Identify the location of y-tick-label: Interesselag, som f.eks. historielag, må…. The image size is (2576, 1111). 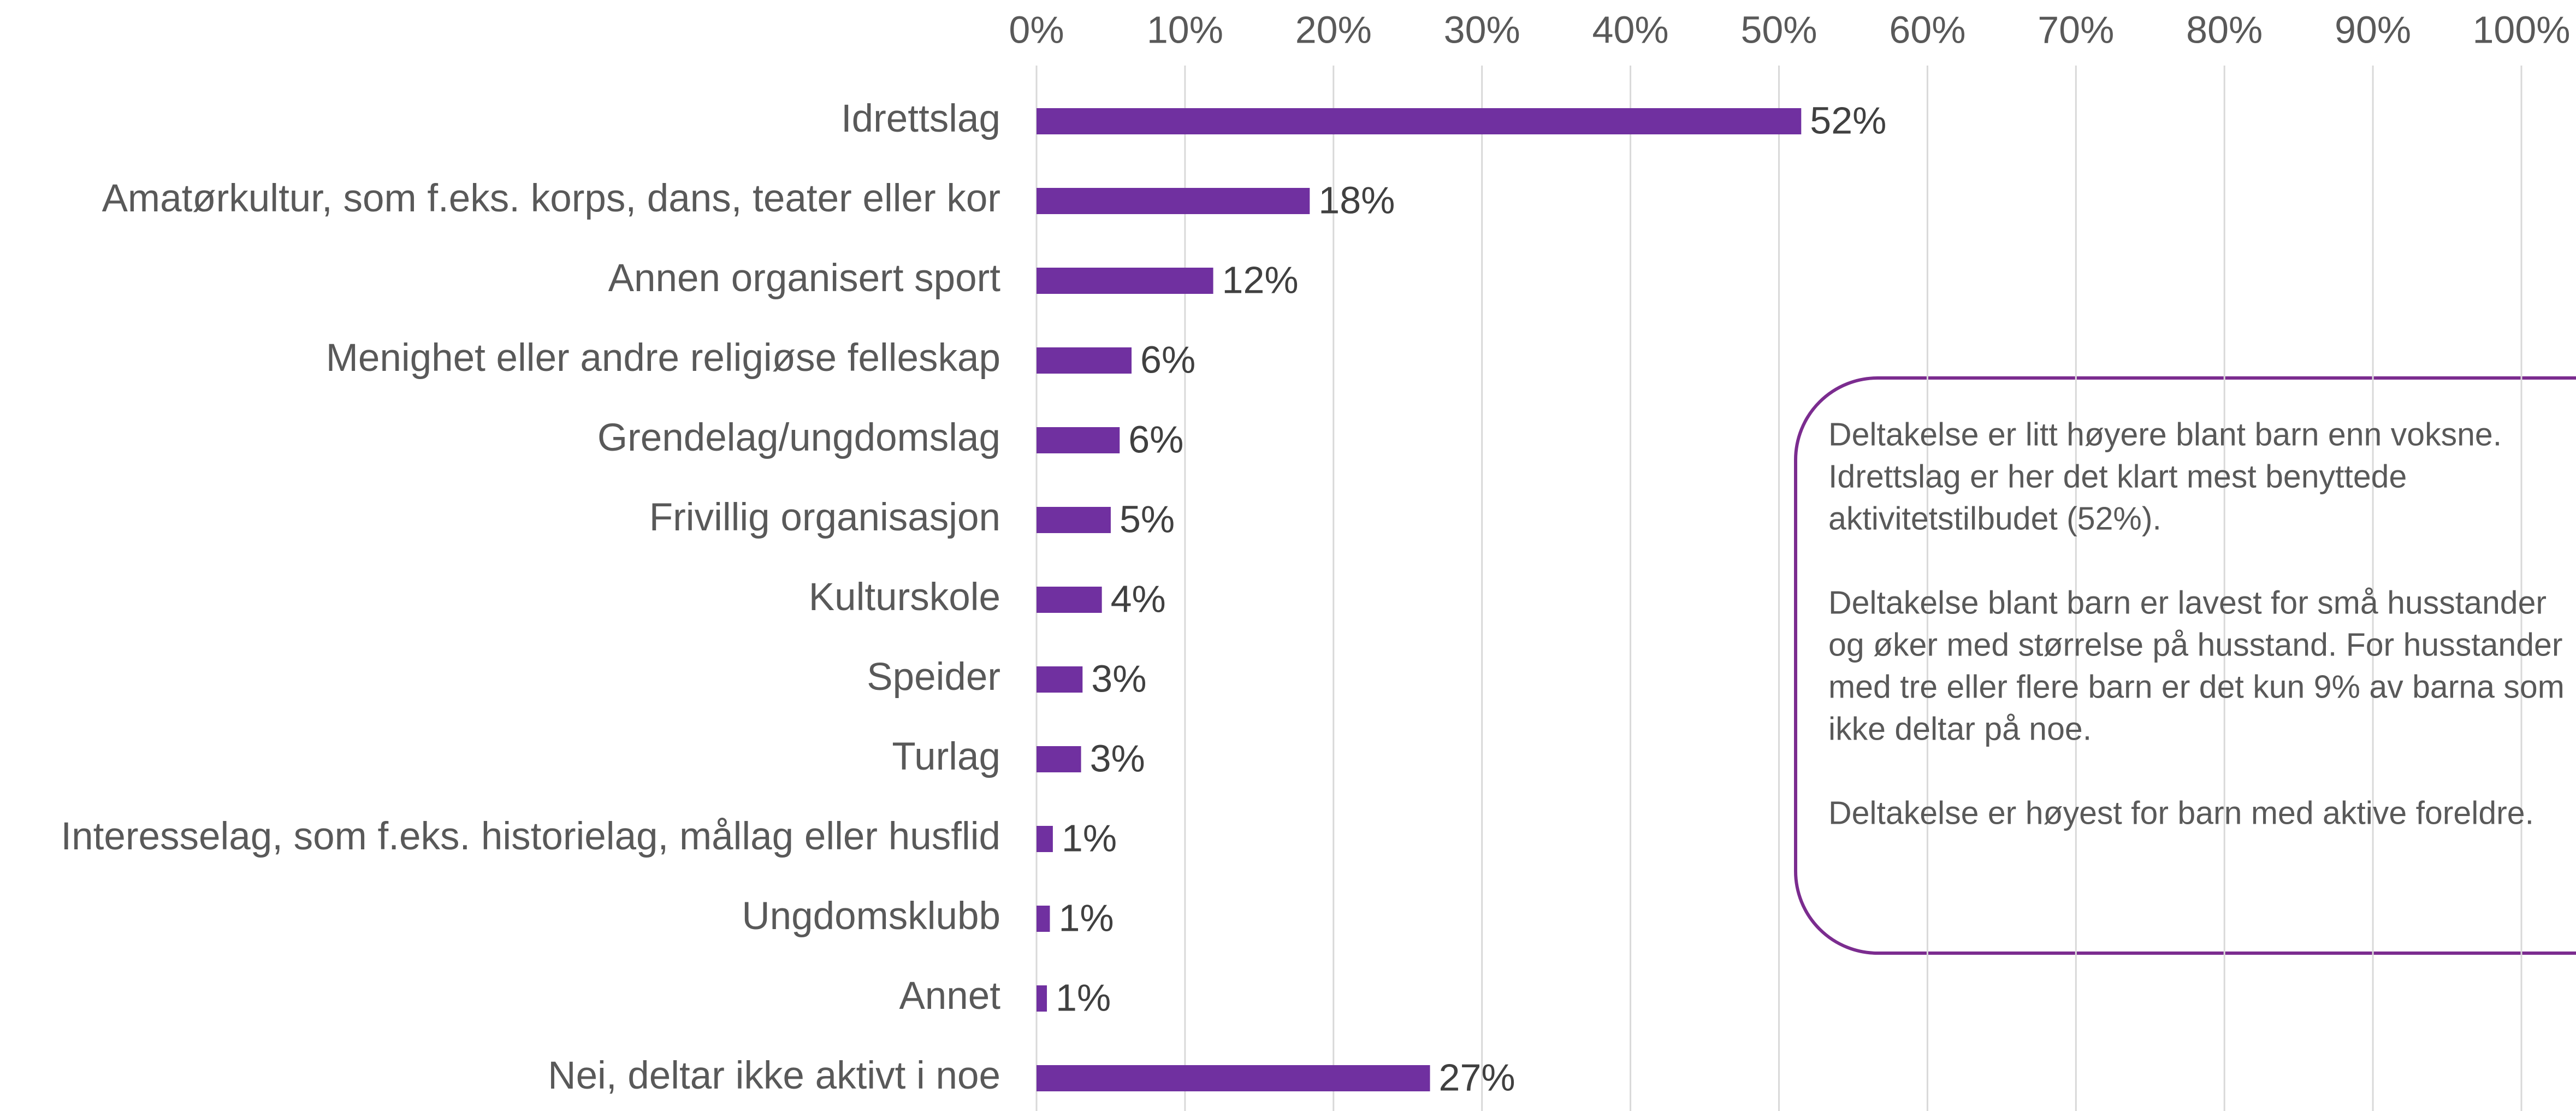
(530, 836).